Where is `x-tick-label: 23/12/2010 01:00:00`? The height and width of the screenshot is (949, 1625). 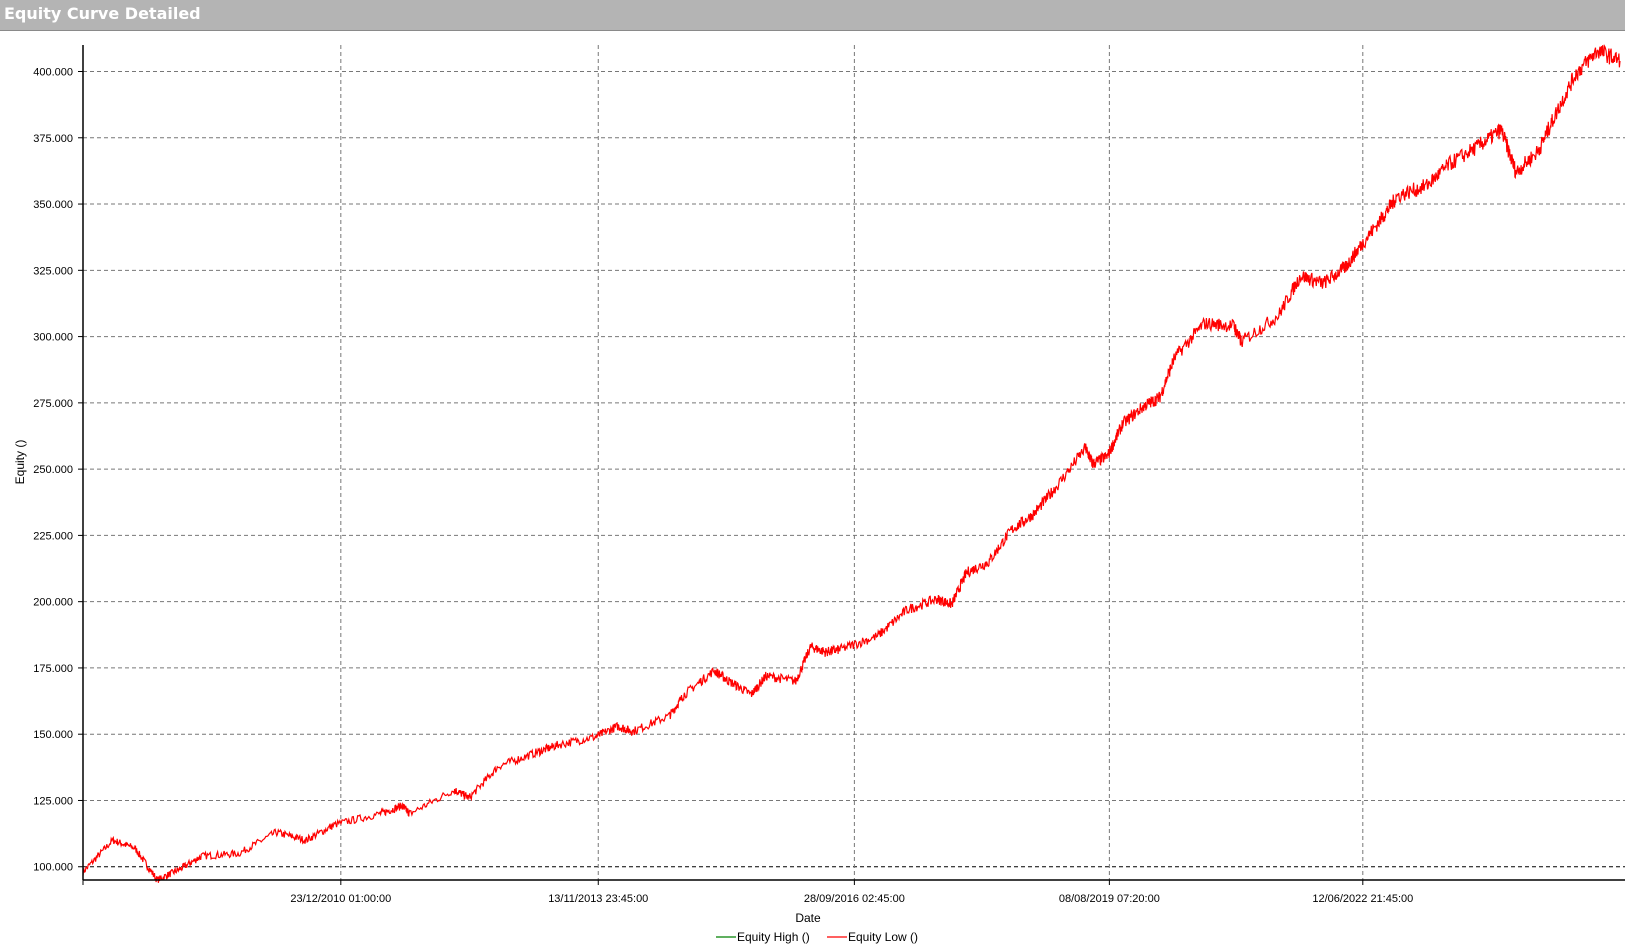 x-tick-label: 23/12/2010 01:00:00 is located at coordinates (340, 899).